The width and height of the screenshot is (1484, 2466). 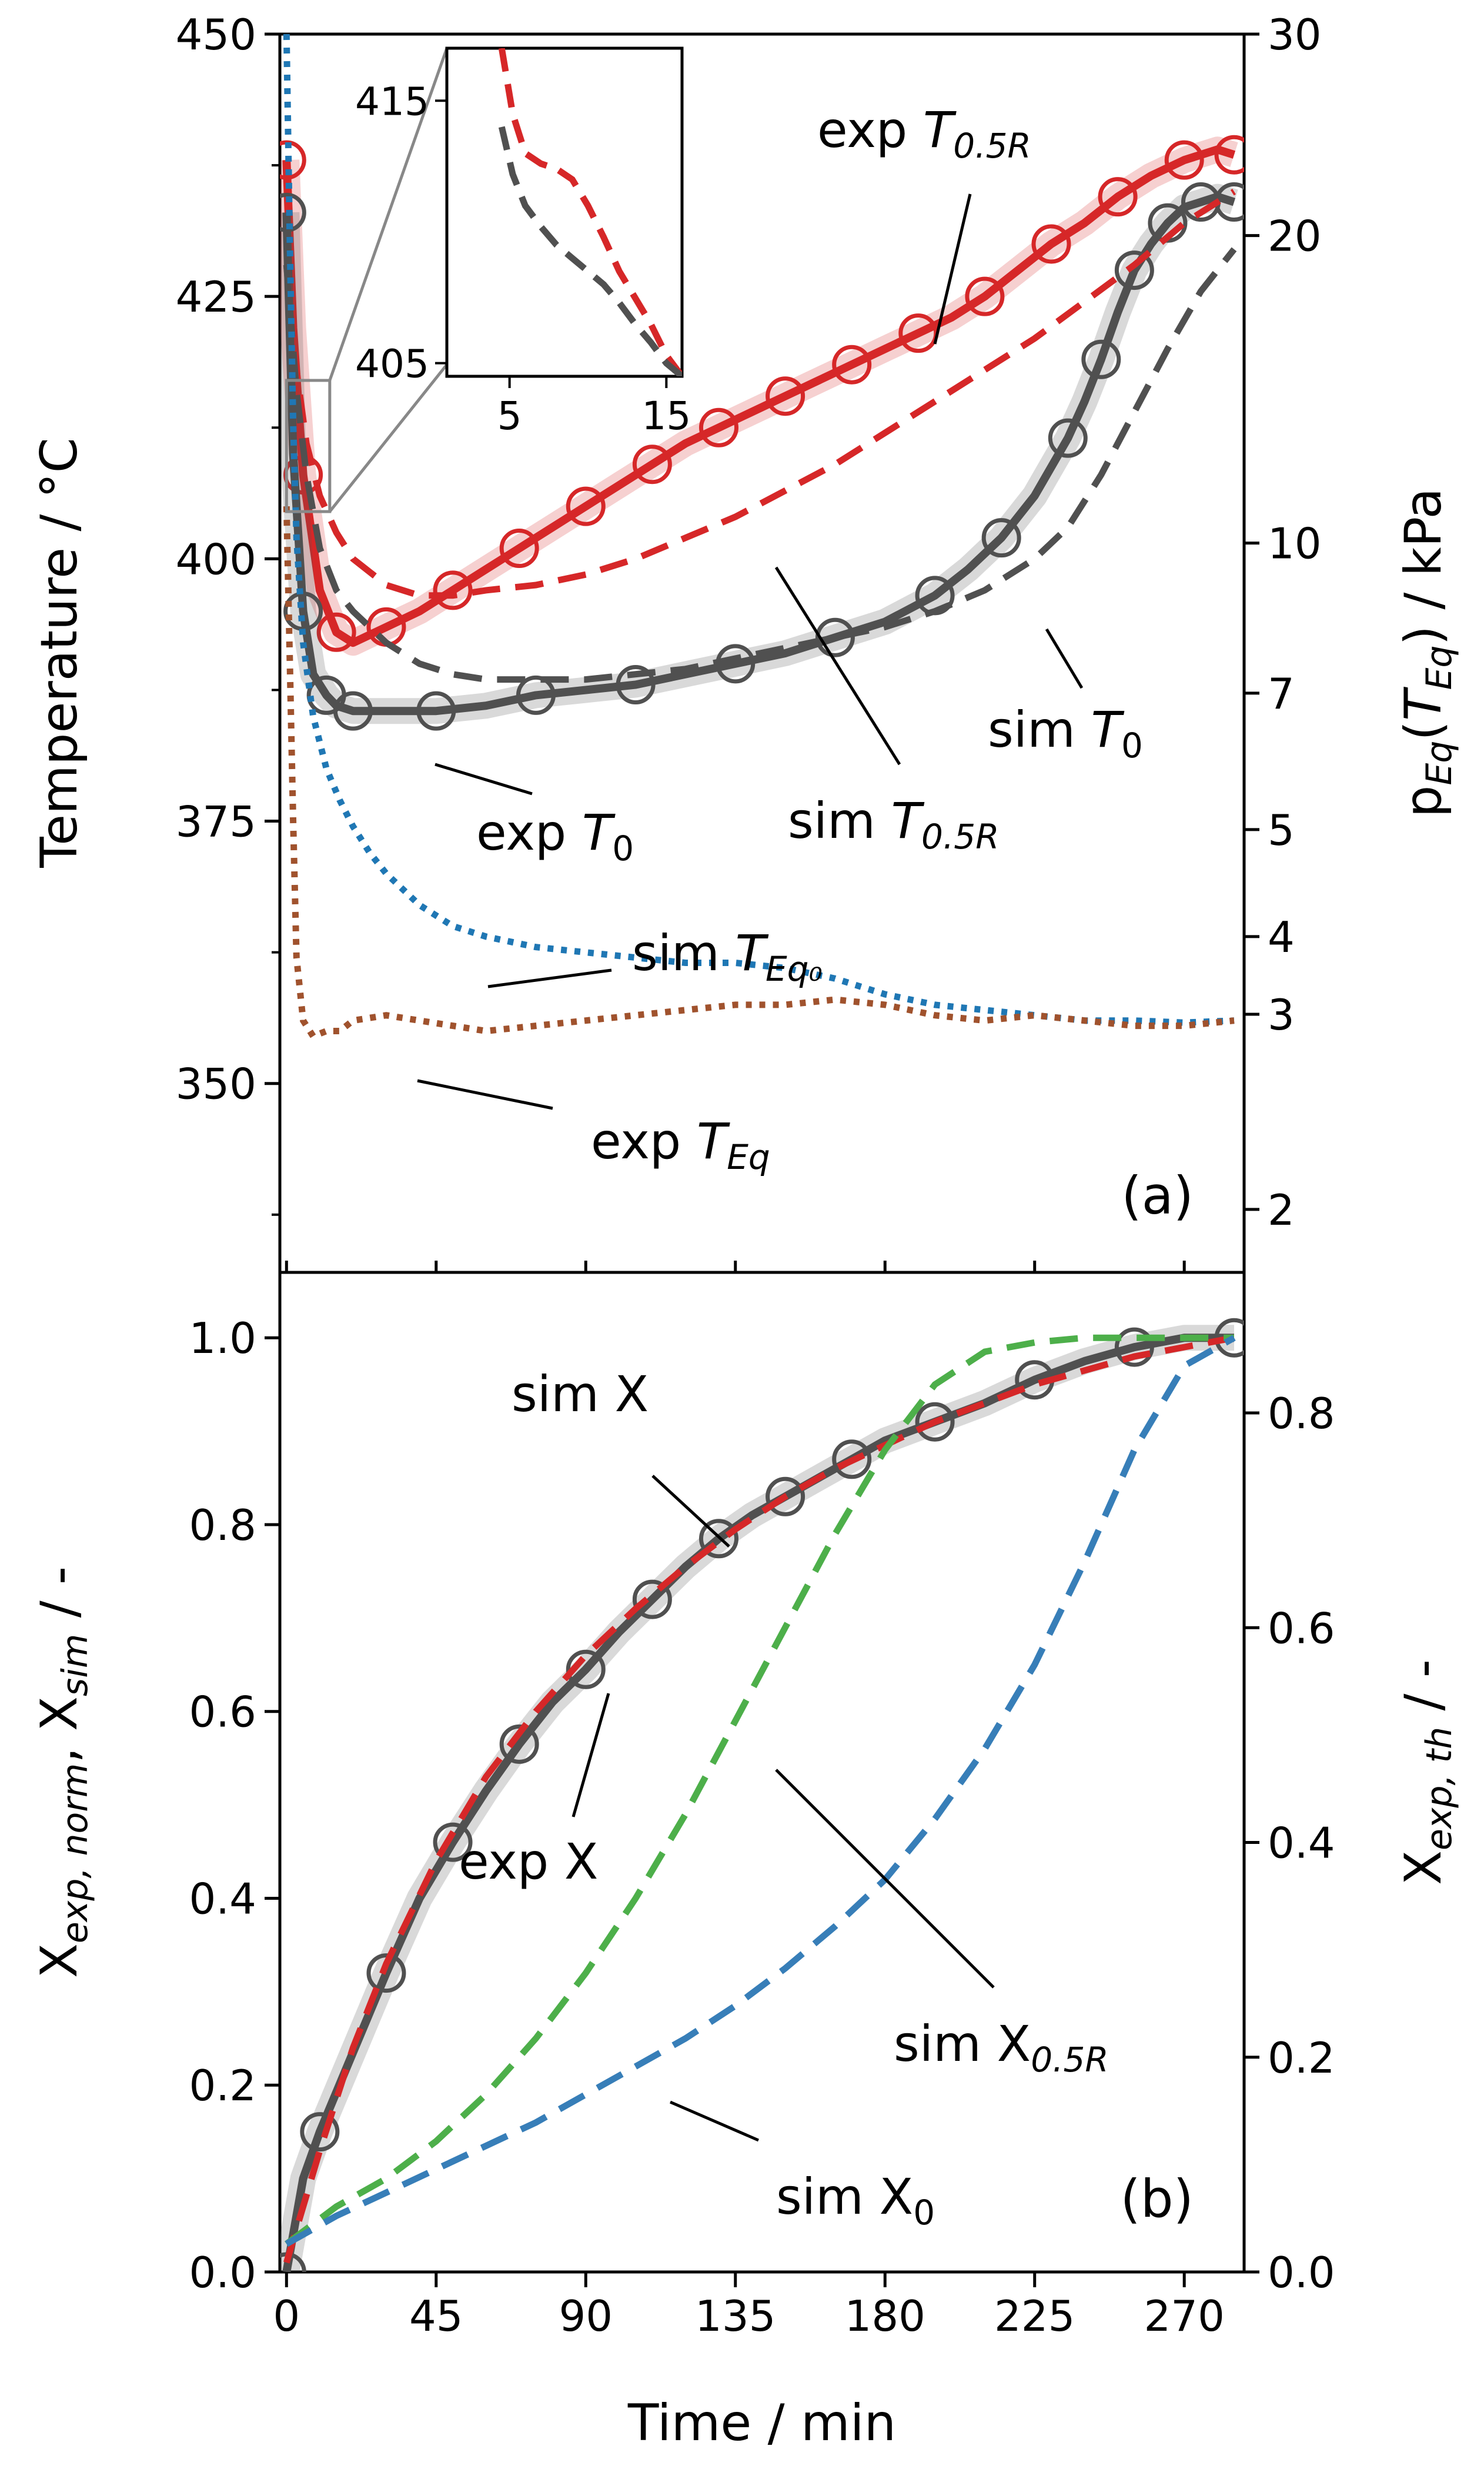 What do you see at coordinates (655, 957) in the screenshot?
I see `annotation-sim-TEq0: sim TEq₀` at bounding box center [655, 957].